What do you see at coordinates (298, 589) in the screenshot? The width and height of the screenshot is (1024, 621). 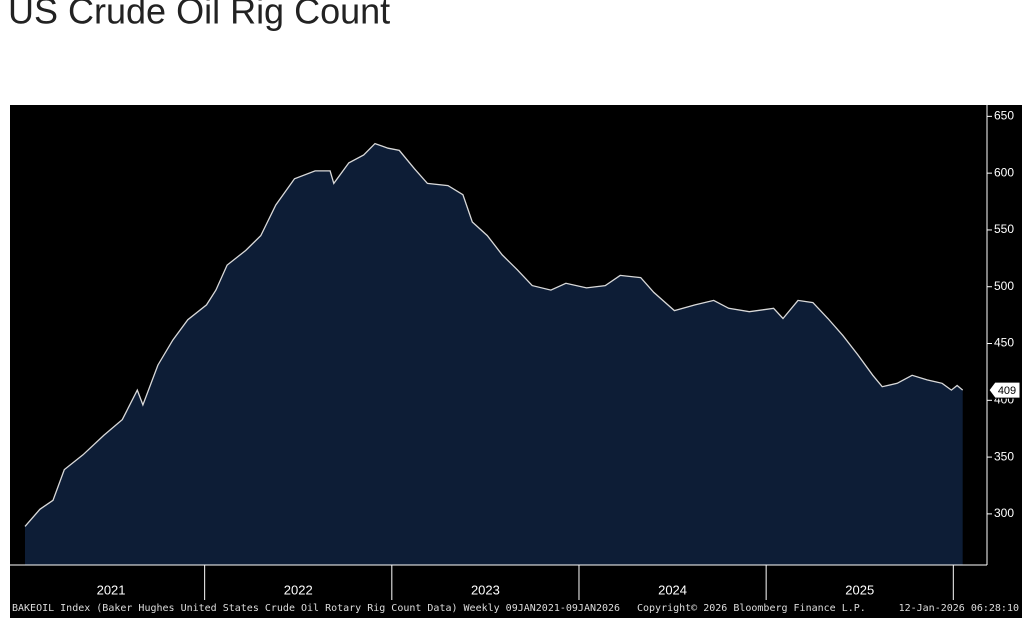 I see `x-tick-label: 2022` at bounding box center [298, 589].